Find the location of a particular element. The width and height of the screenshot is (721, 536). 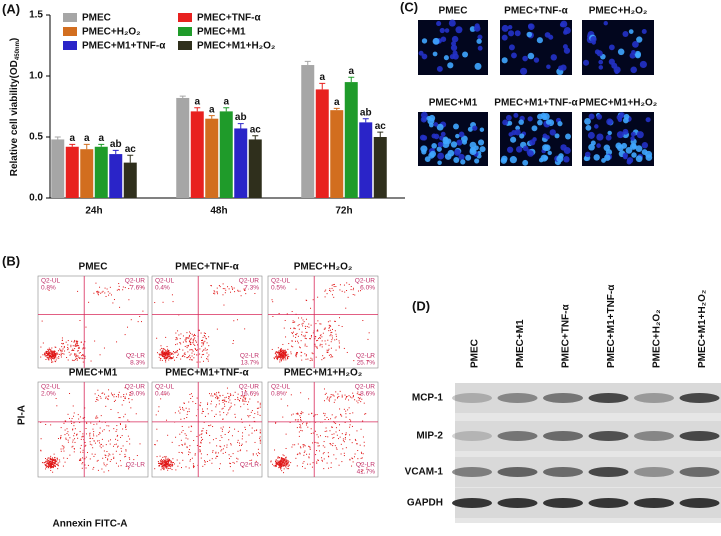

blot-band is located at coordinates (563, 398).